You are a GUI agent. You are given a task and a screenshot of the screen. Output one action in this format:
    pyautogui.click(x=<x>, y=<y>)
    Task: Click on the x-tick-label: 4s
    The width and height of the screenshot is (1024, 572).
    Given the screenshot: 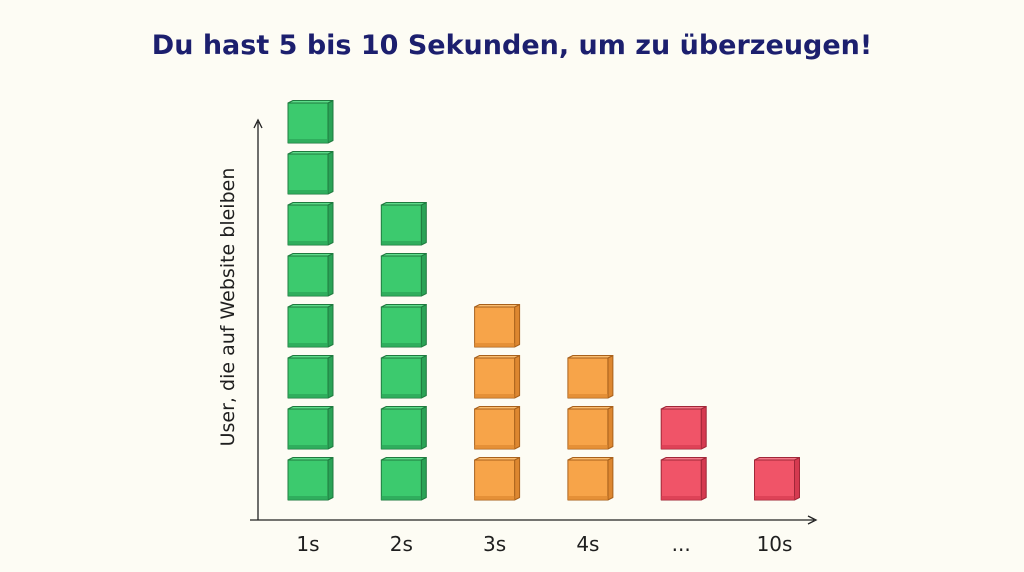 What is the action you would take?
    pyautogui.click(x=587, y=544)
    